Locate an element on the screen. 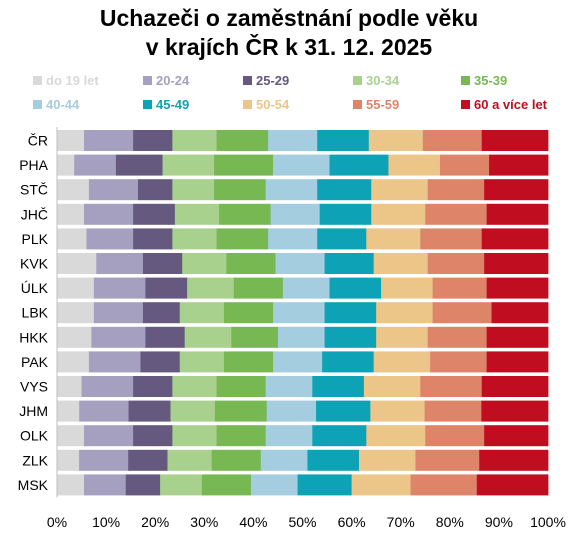  bar-HKK-60-a-více-let is located at coordinates (517, 337).